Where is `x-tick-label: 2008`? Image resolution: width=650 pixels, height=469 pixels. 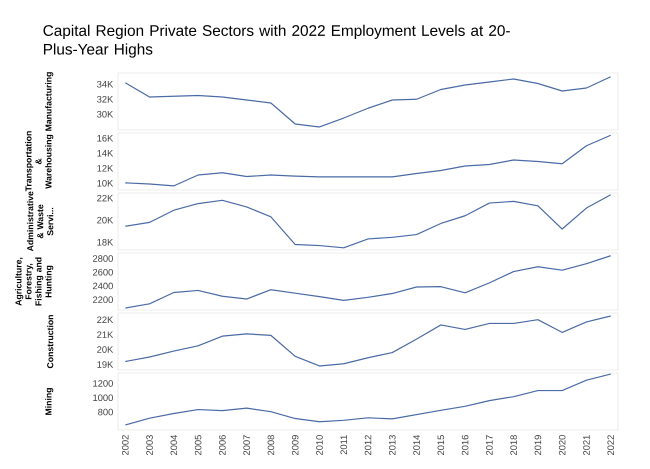
x-tick-label: 2008 is located at coordinates (271, 445).